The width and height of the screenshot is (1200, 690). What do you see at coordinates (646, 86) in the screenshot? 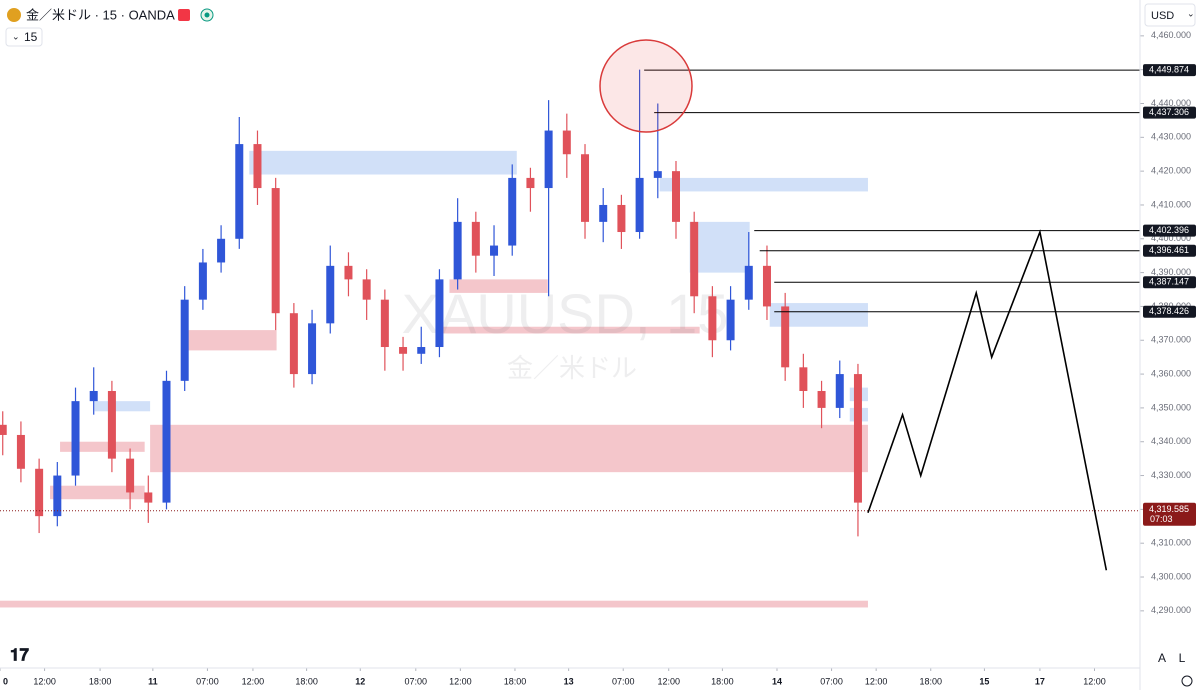
I see `highlight-circle` at bounding box center [646, 86].